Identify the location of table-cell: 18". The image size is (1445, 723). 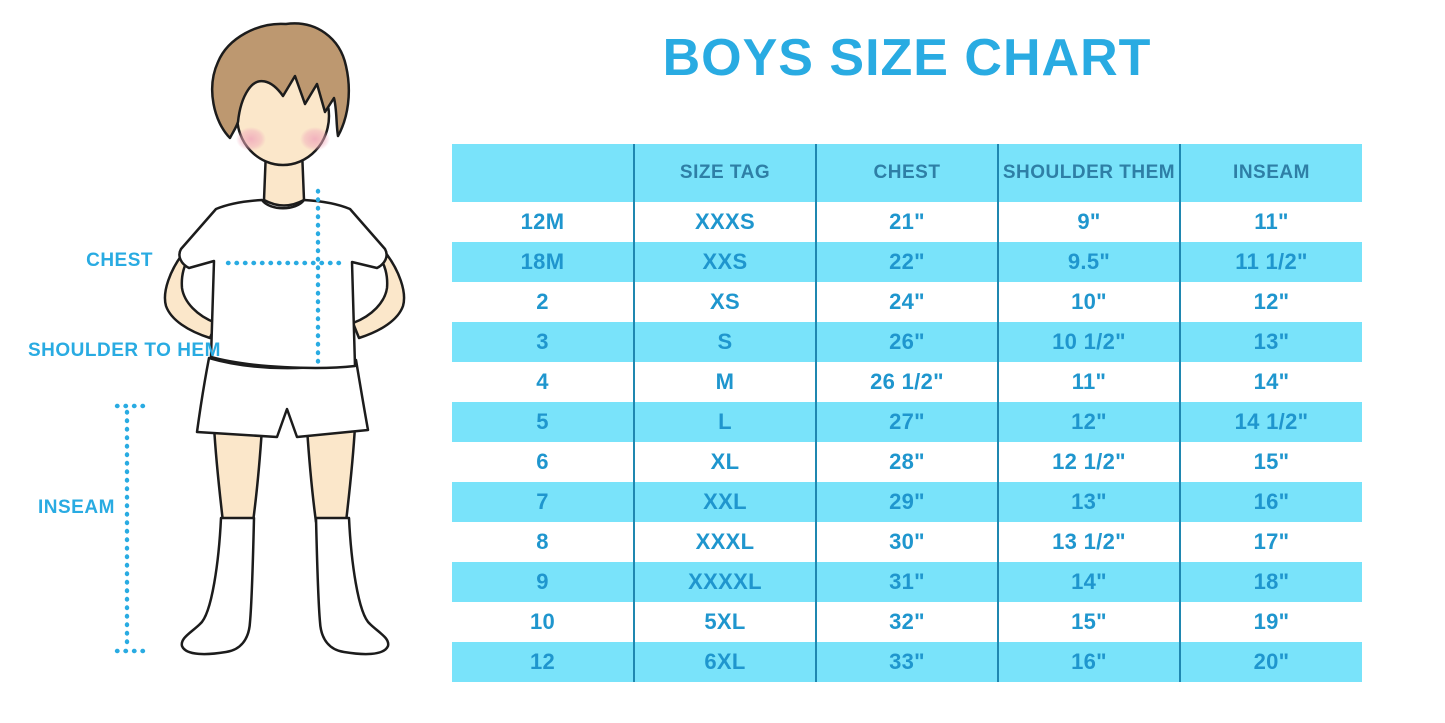
(1270, 582).